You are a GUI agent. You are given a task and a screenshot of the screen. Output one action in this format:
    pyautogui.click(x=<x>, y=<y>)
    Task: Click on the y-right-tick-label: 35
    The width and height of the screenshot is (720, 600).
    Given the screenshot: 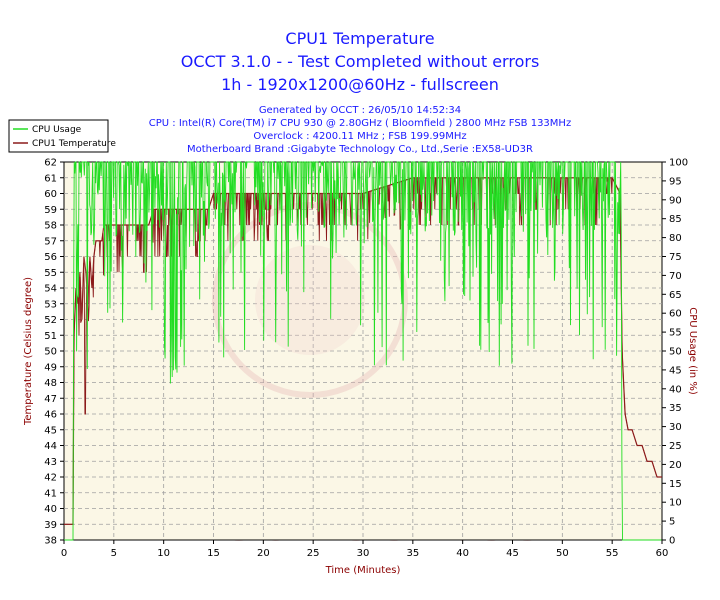 What is the action you would take?
    pyautogui.click(x=675, y=408)
    